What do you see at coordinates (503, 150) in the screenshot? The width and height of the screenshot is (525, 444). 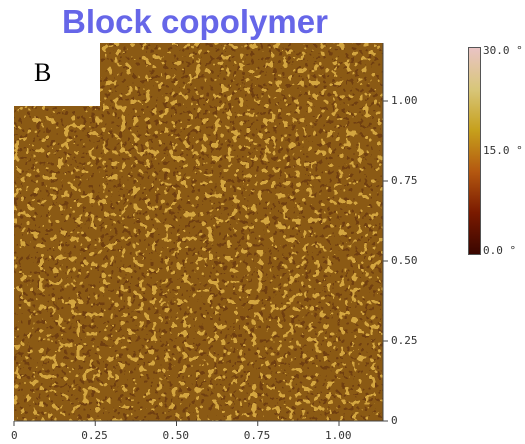 I see `colorbar-label: 15.0 °` at bounding box center [503, 150].